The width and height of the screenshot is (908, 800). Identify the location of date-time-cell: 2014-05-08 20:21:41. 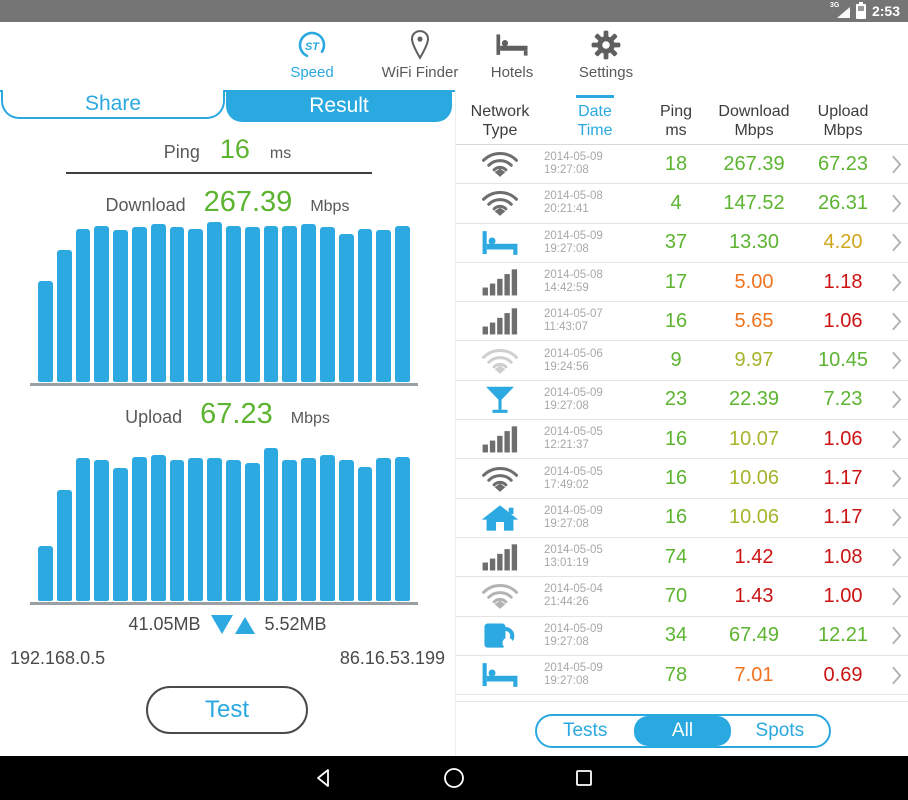
(573, 203).